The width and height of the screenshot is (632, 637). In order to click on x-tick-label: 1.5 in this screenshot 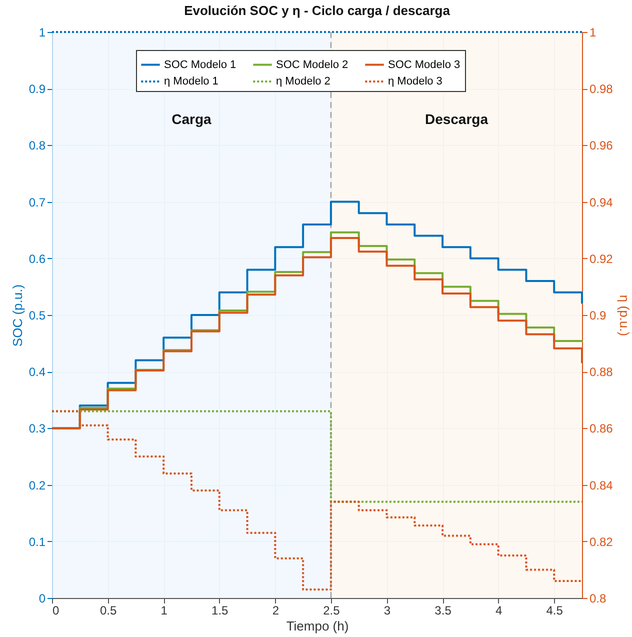, I will do `click(220, 611)`.